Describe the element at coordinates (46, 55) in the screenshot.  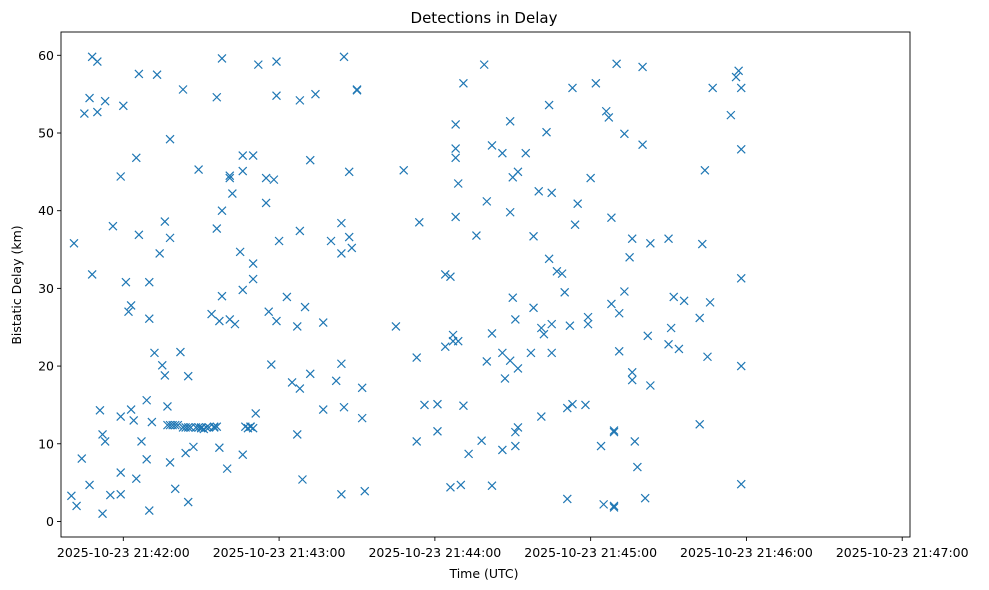
I see `y-tick-label: 60` at that location.